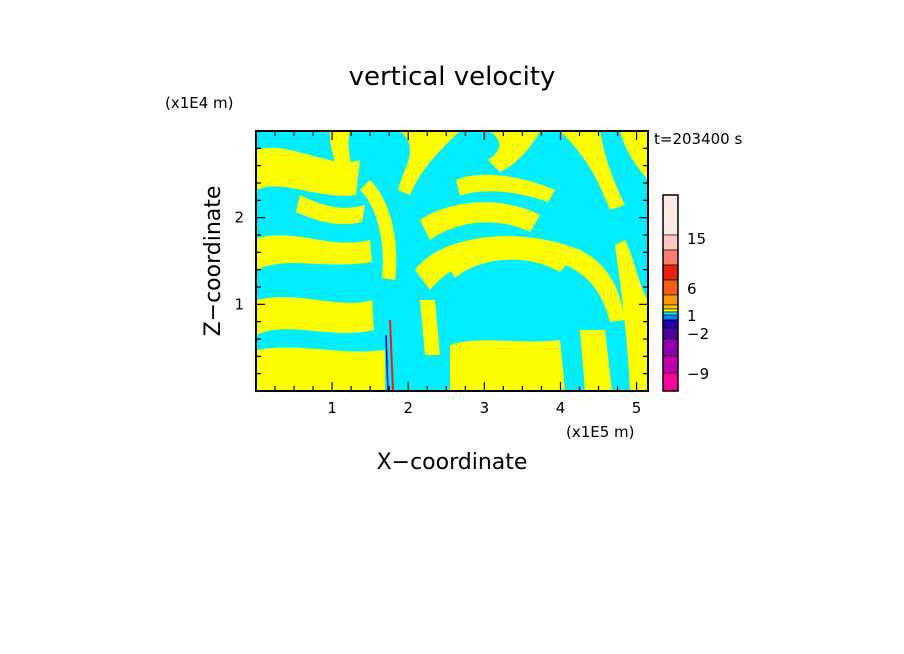  What do you see at coordinates (600, 432) in the screenshot?
I see `x-scale-label: (x1E5 m)` at bounding box center [600, 432].